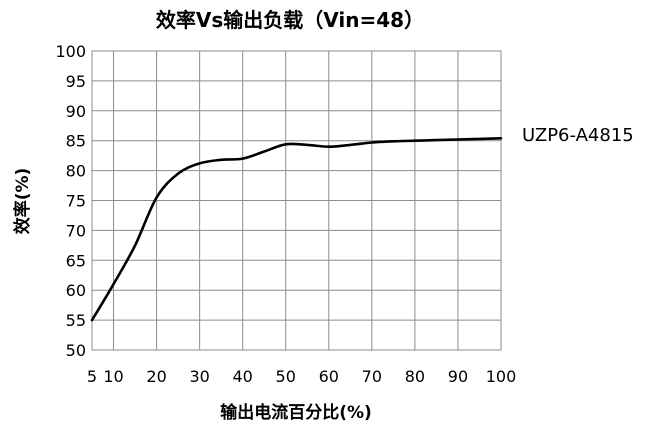 The height and width of the screenshot is (428, 667). What do you see at coordinates (156, 376) in the screenshot?
I see `x-tick-label: 20` at bounding box center [156, 376].